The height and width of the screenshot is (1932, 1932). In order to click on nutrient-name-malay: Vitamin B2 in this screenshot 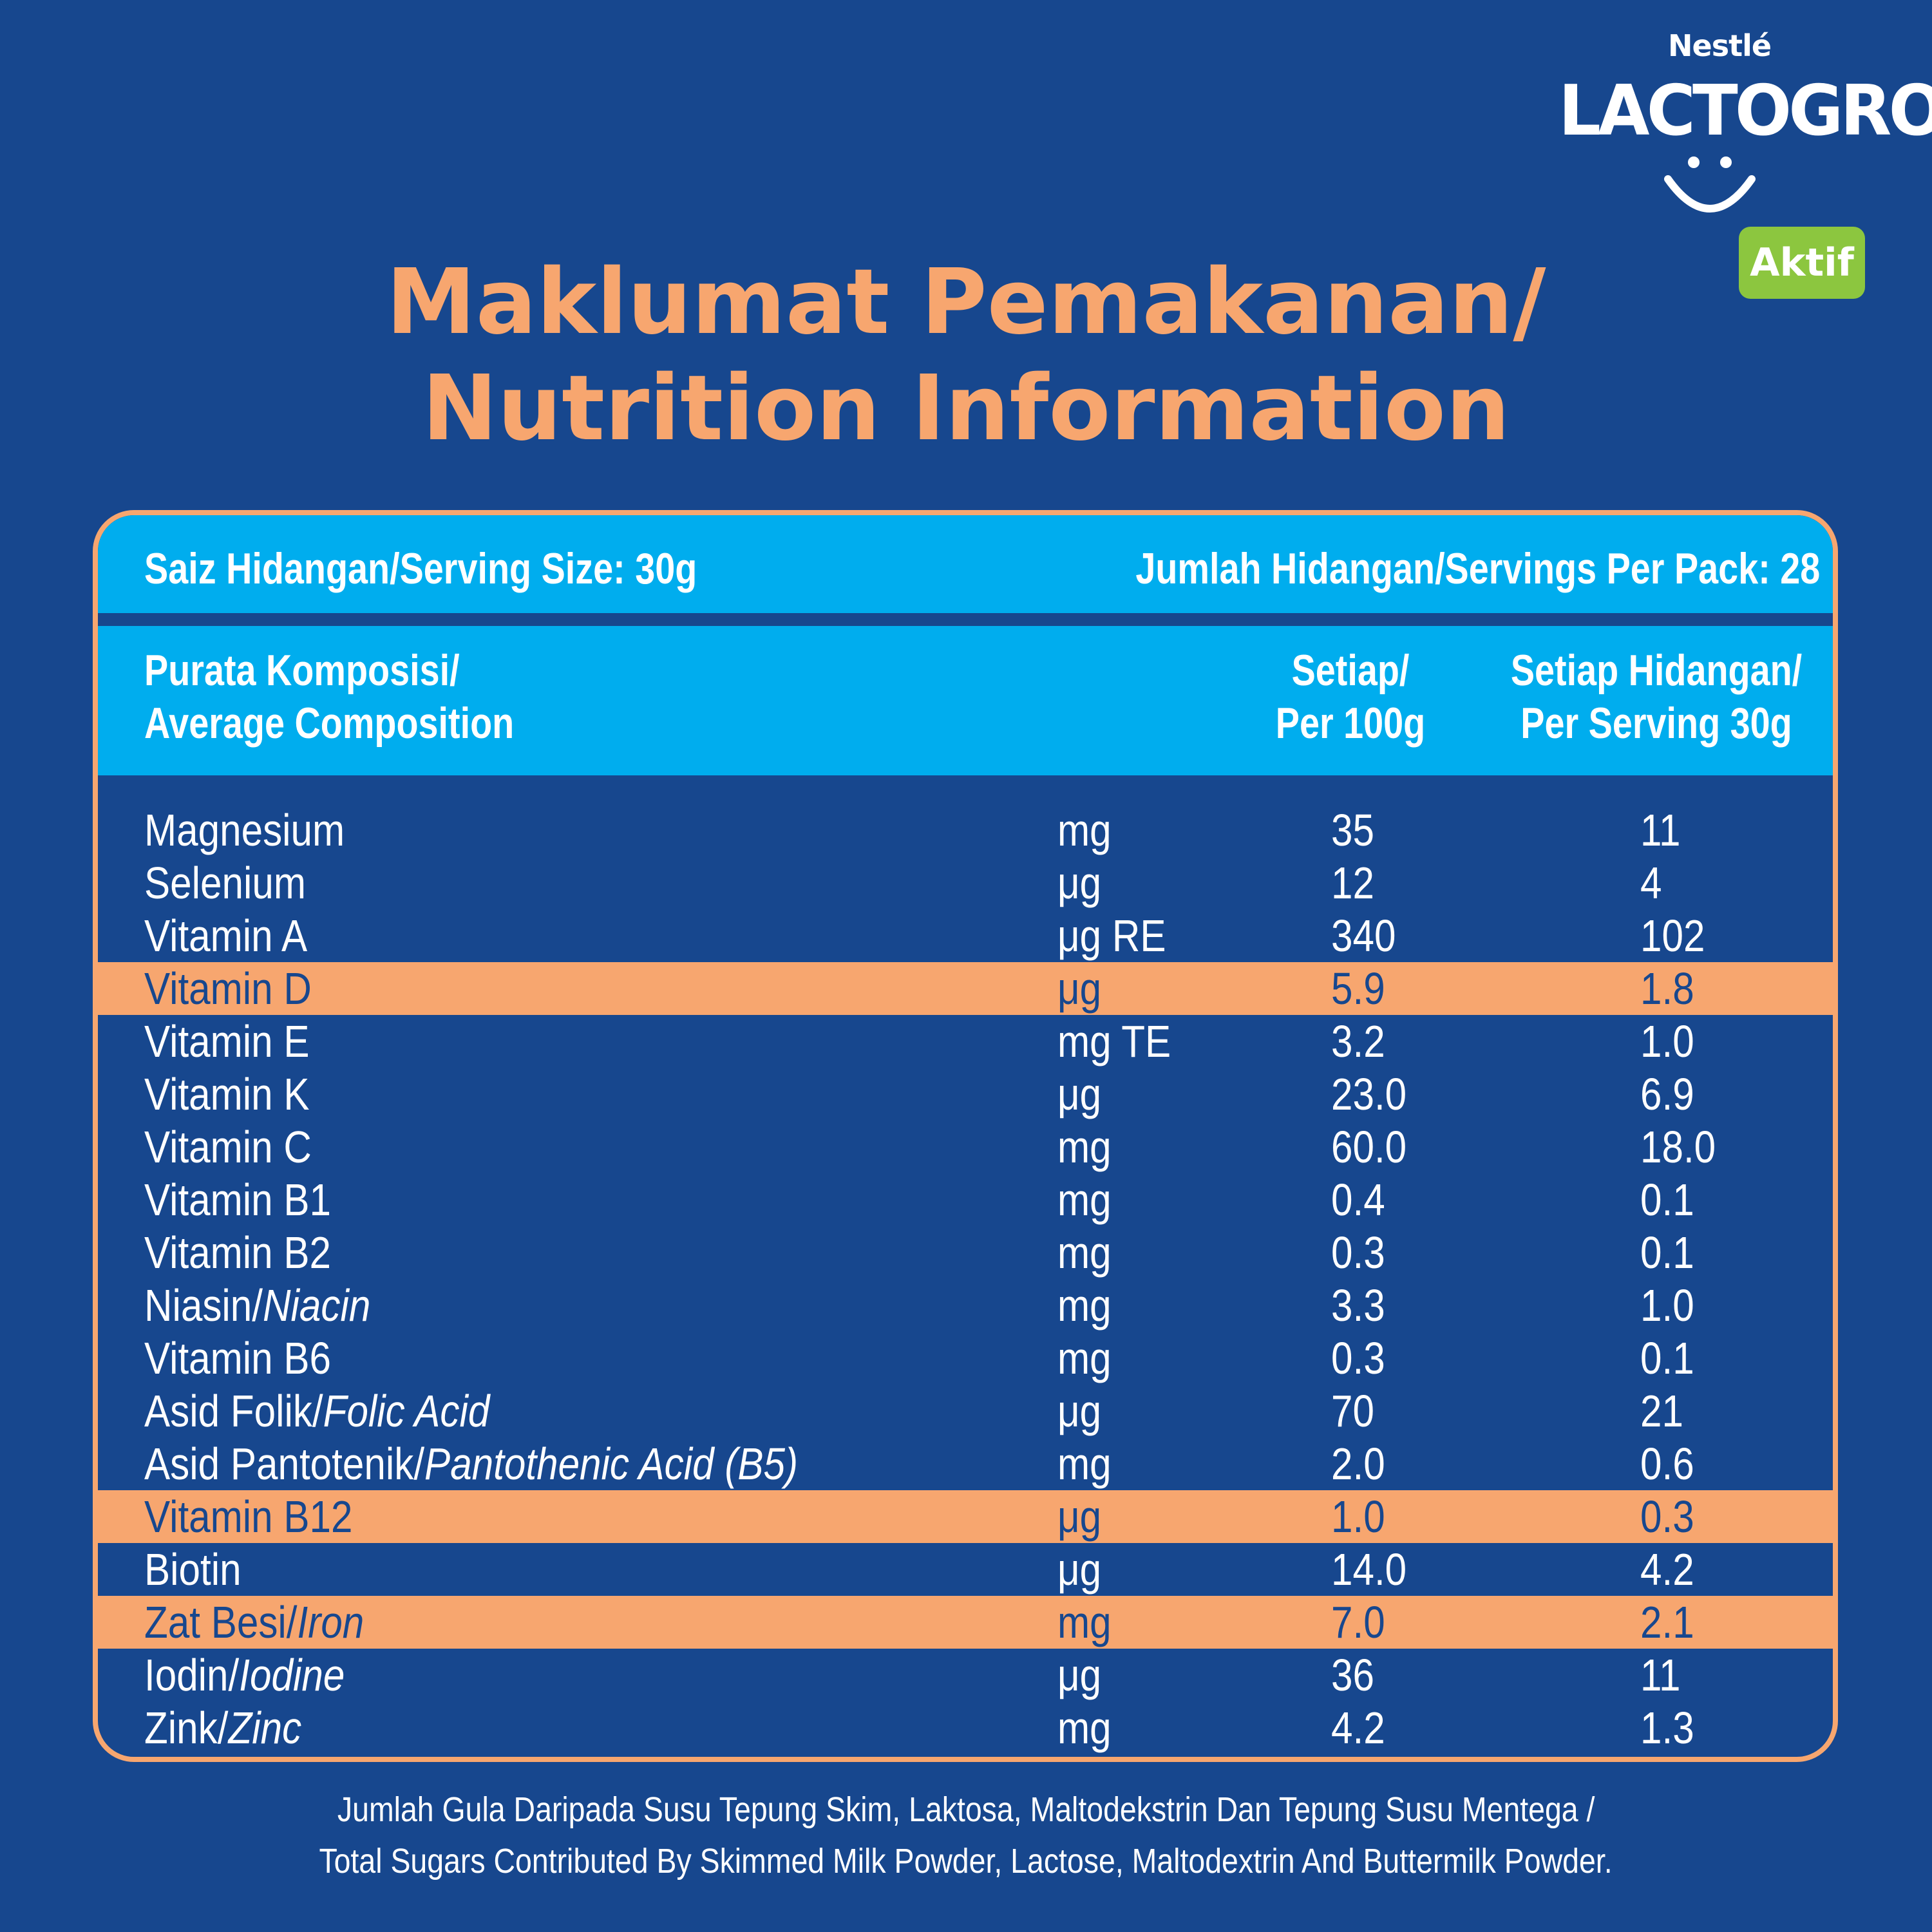, I will do `click(238, 1253)`.